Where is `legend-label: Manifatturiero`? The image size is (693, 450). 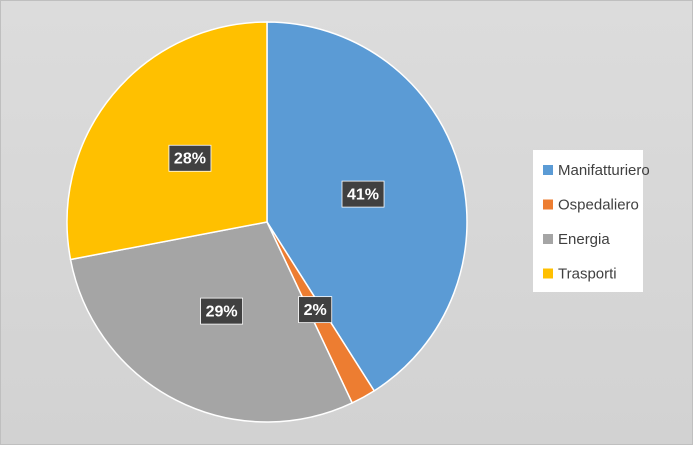 legend-label: Manifatturiero is located at coordinates (604, 170).